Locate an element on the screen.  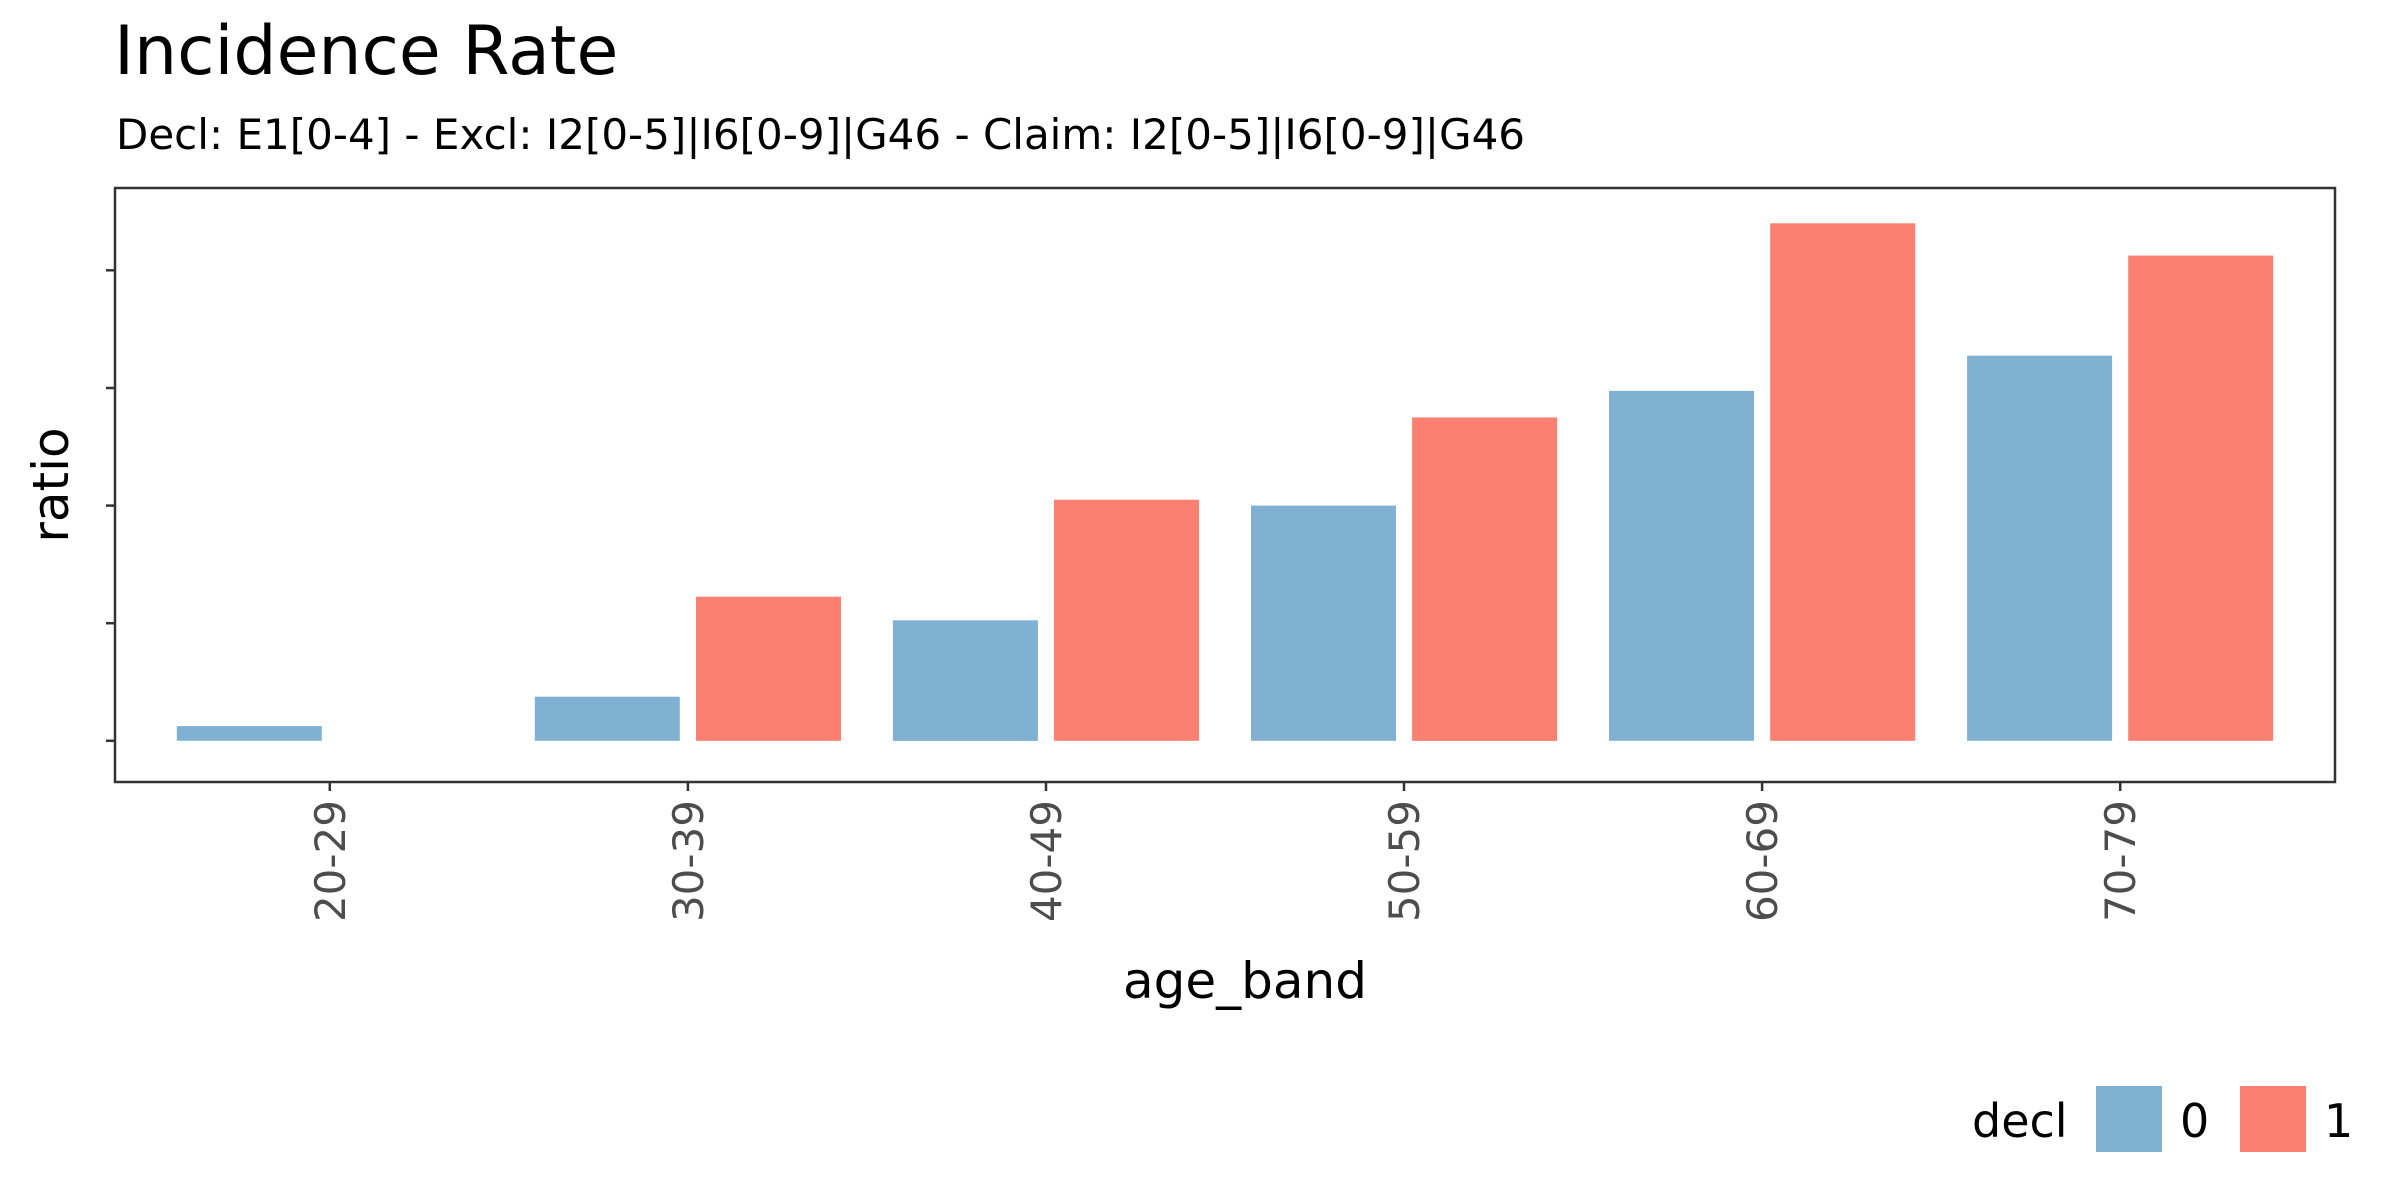
x-tick-label-60-69: 60-69 is located at coordinates (1762, 861).